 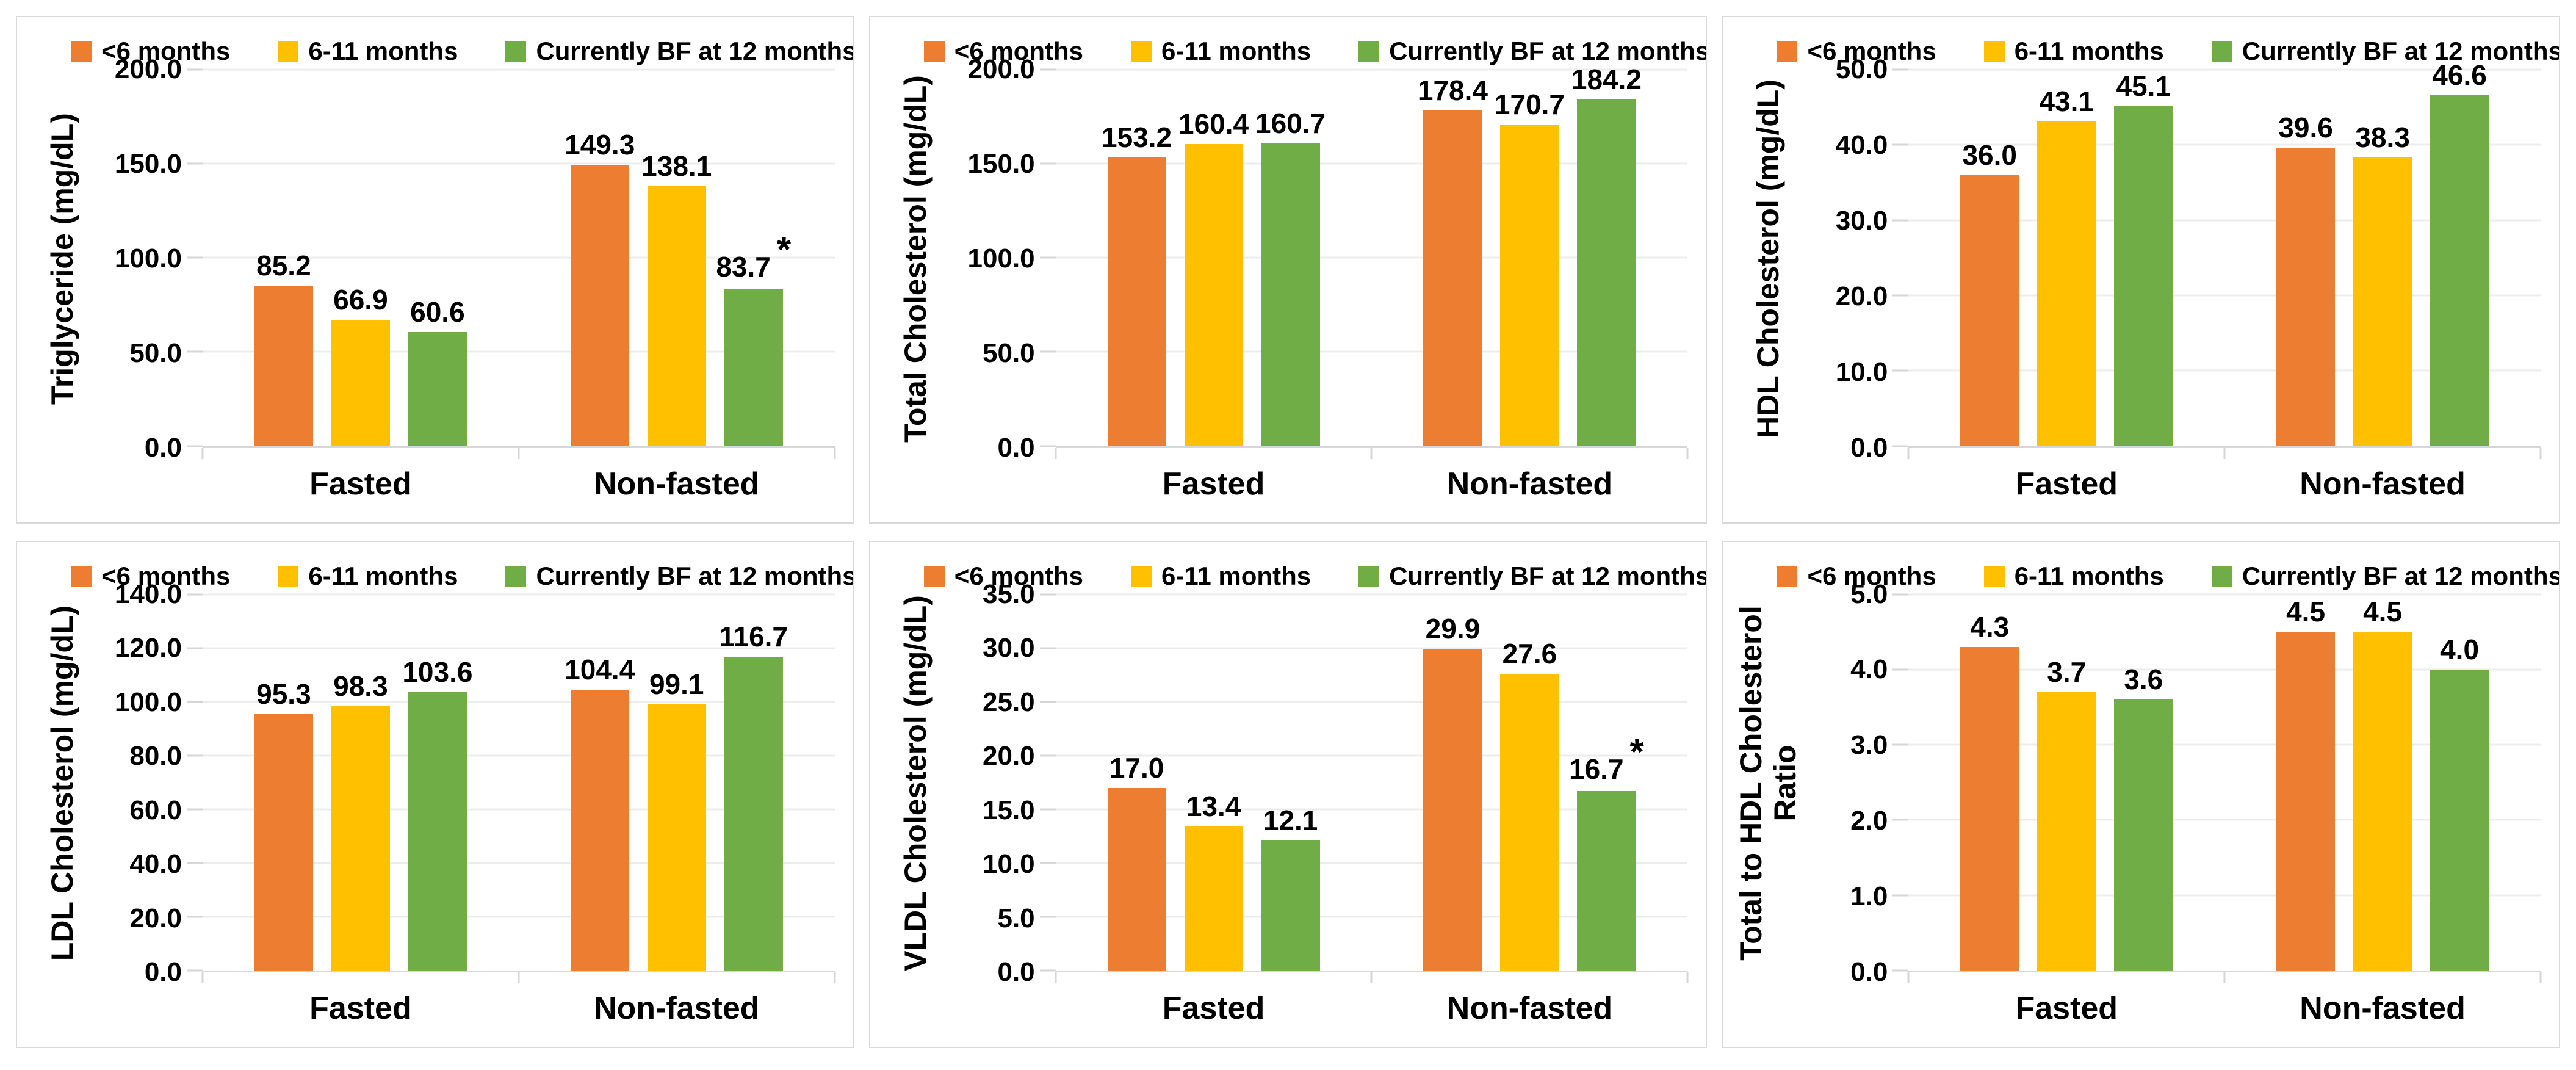 I want to click on bar: 13.4, so click(x=1213, y=881).